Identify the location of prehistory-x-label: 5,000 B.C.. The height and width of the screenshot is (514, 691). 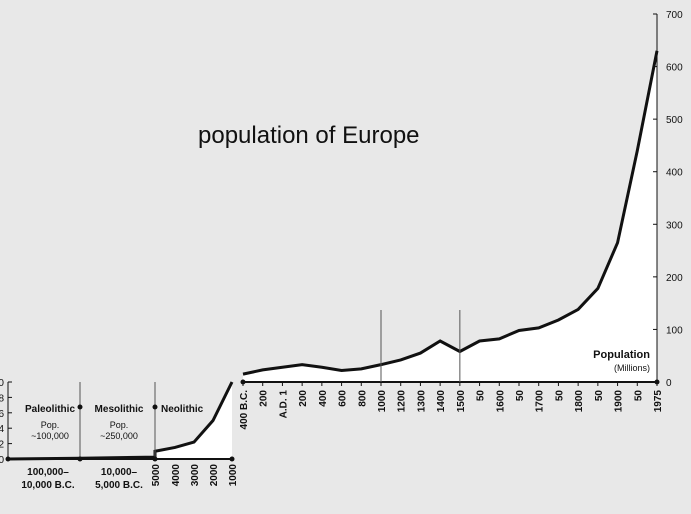
(119, 485).